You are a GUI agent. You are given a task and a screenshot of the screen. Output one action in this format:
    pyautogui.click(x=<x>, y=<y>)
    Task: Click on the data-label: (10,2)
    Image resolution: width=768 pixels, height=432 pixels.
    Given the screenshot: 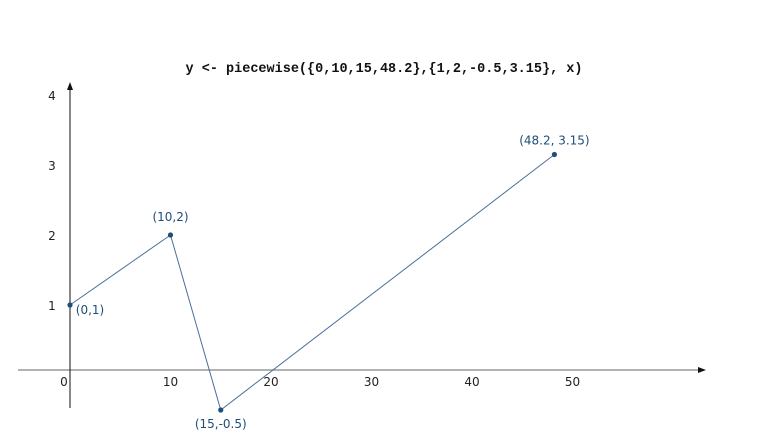 What is the action you would take?
    pyautogui.click(x=170, y=217)
    